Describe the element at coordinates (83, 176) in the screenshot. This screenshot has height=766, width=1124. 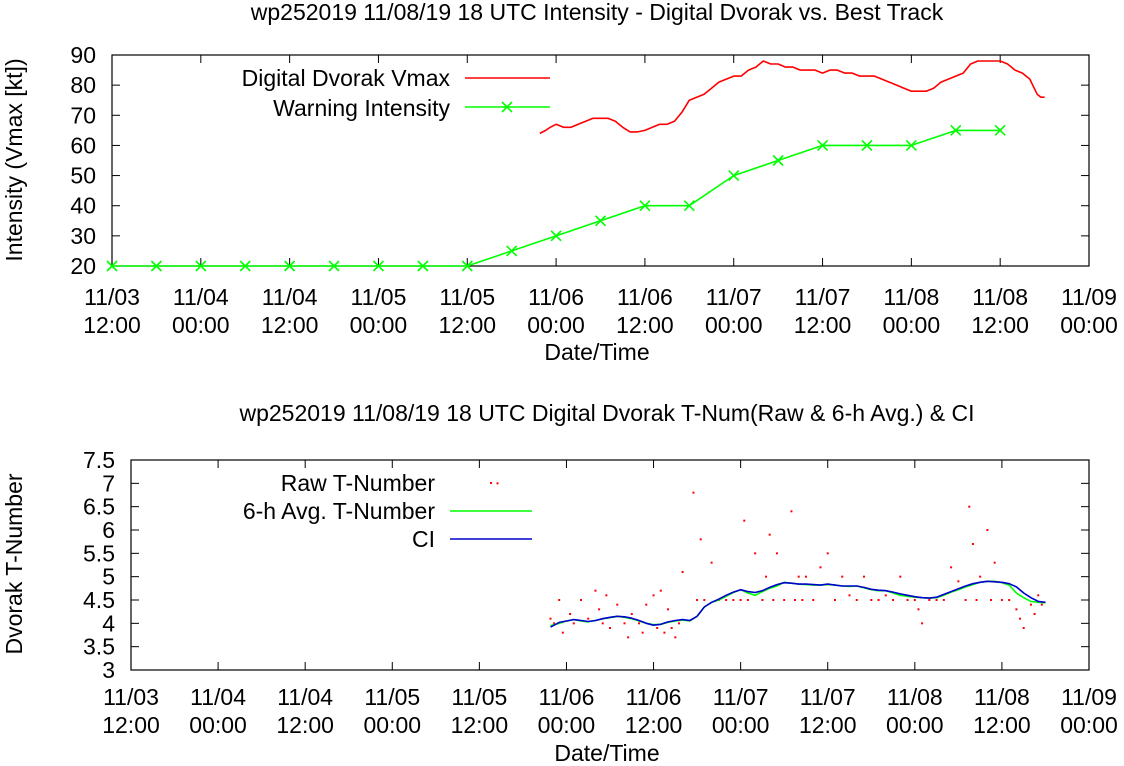
I see `y-tick-label: 50` at that location.